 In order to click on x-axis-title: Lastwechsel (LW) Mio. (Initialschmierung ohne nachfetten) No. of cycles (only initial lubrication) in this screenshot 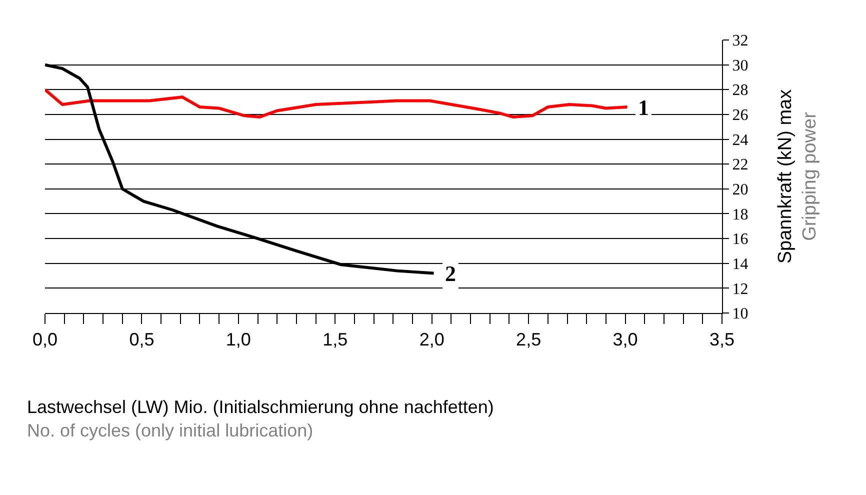, I will do `click(260, 418)`.